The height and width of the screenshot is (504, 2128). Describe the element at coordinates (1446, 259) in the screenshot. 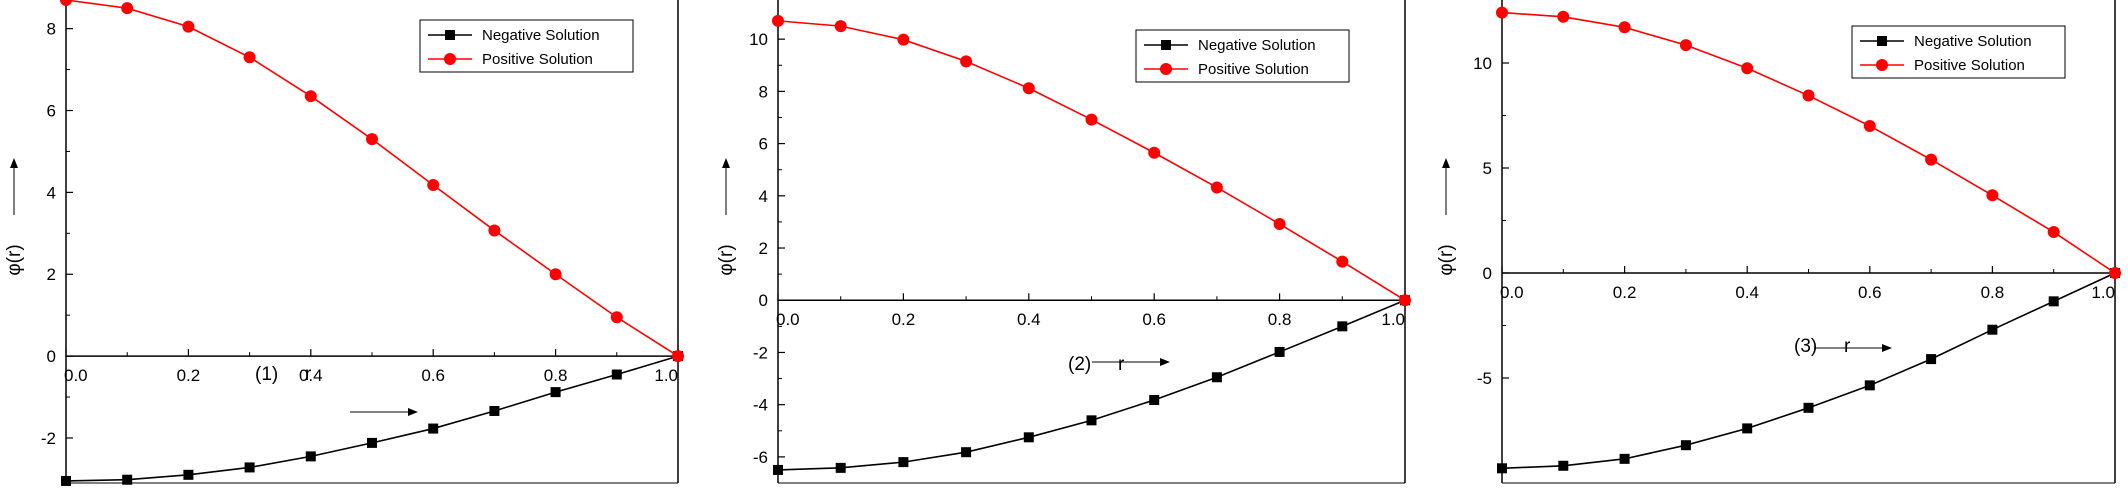

I see `panel-3-y-axis-label: φ(r)` at that location.